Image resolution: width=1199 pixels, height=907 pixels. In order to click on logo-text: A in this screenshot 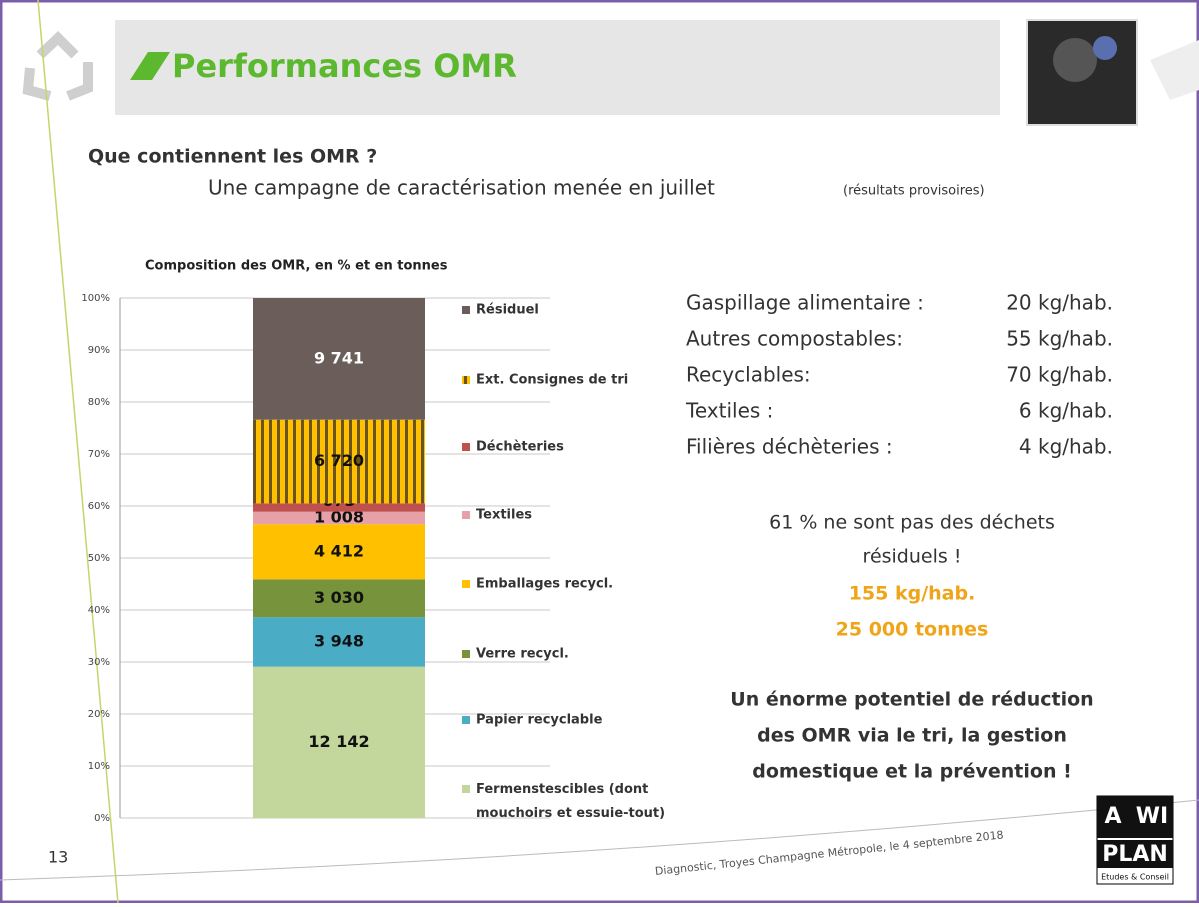, I will do `click(1112, 816)`.